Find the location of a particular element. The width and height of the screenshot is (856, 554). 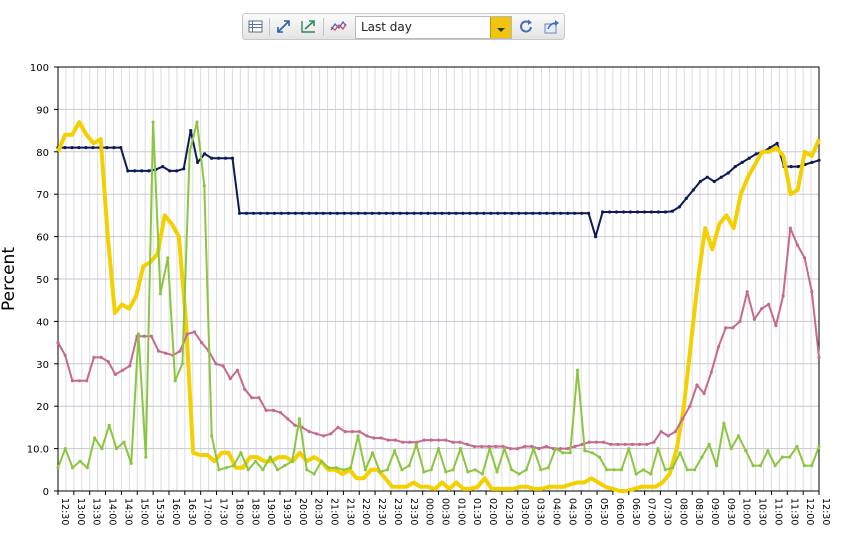

x-tick-label: 00:00 is located at coordinates (429, 511).